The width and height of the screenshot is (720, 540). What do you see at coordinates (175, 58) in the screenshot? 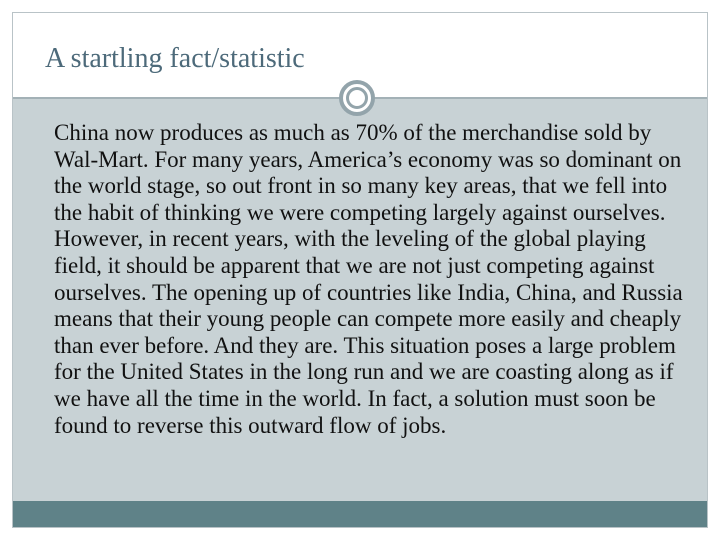
I see `slide-title: A startling fact/statistic` at bounding box center [175, 58].